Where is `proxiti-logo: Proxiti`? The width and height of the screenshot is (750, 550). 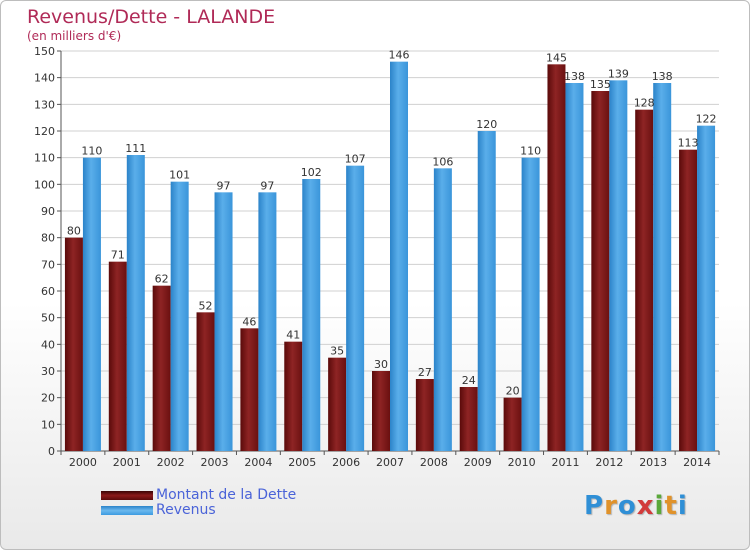
proxiti-logo: Proxiti is located at coordinates (636, 506).